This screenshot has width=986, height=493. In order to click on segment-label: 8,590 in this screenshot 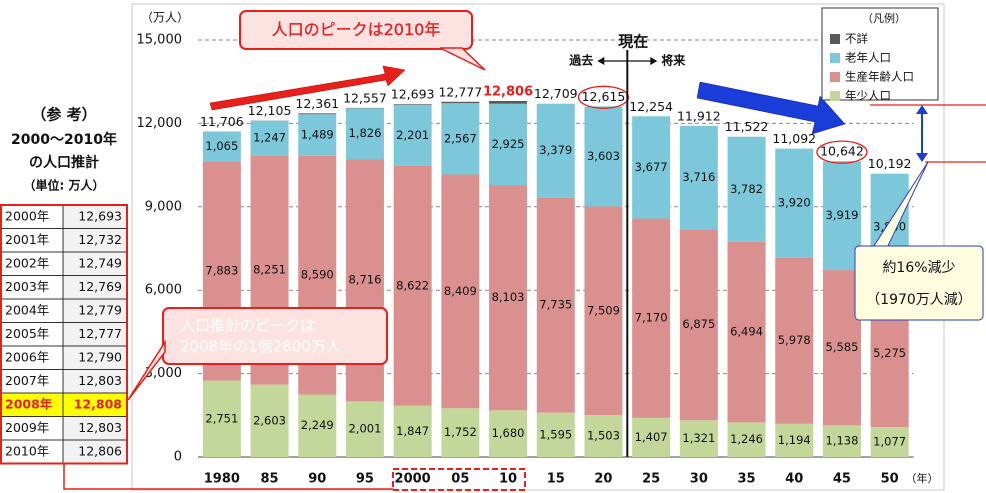, I will do `click(317, 275)`.